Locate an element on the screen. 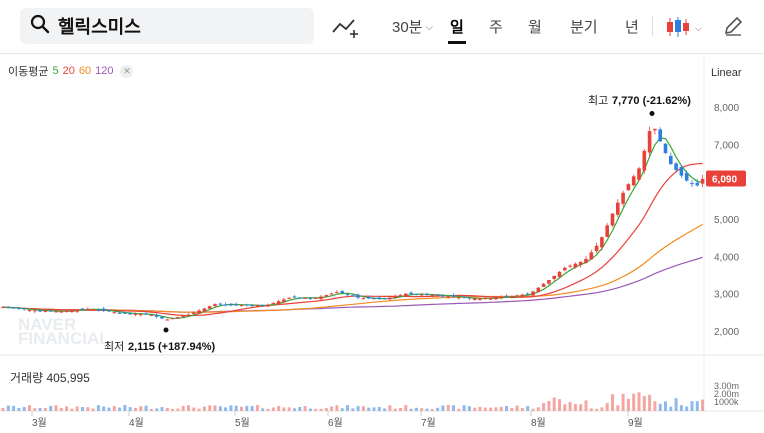 The image size is (764, 433). low-annotation-label: 최저 is located at coordinates (114, 346).